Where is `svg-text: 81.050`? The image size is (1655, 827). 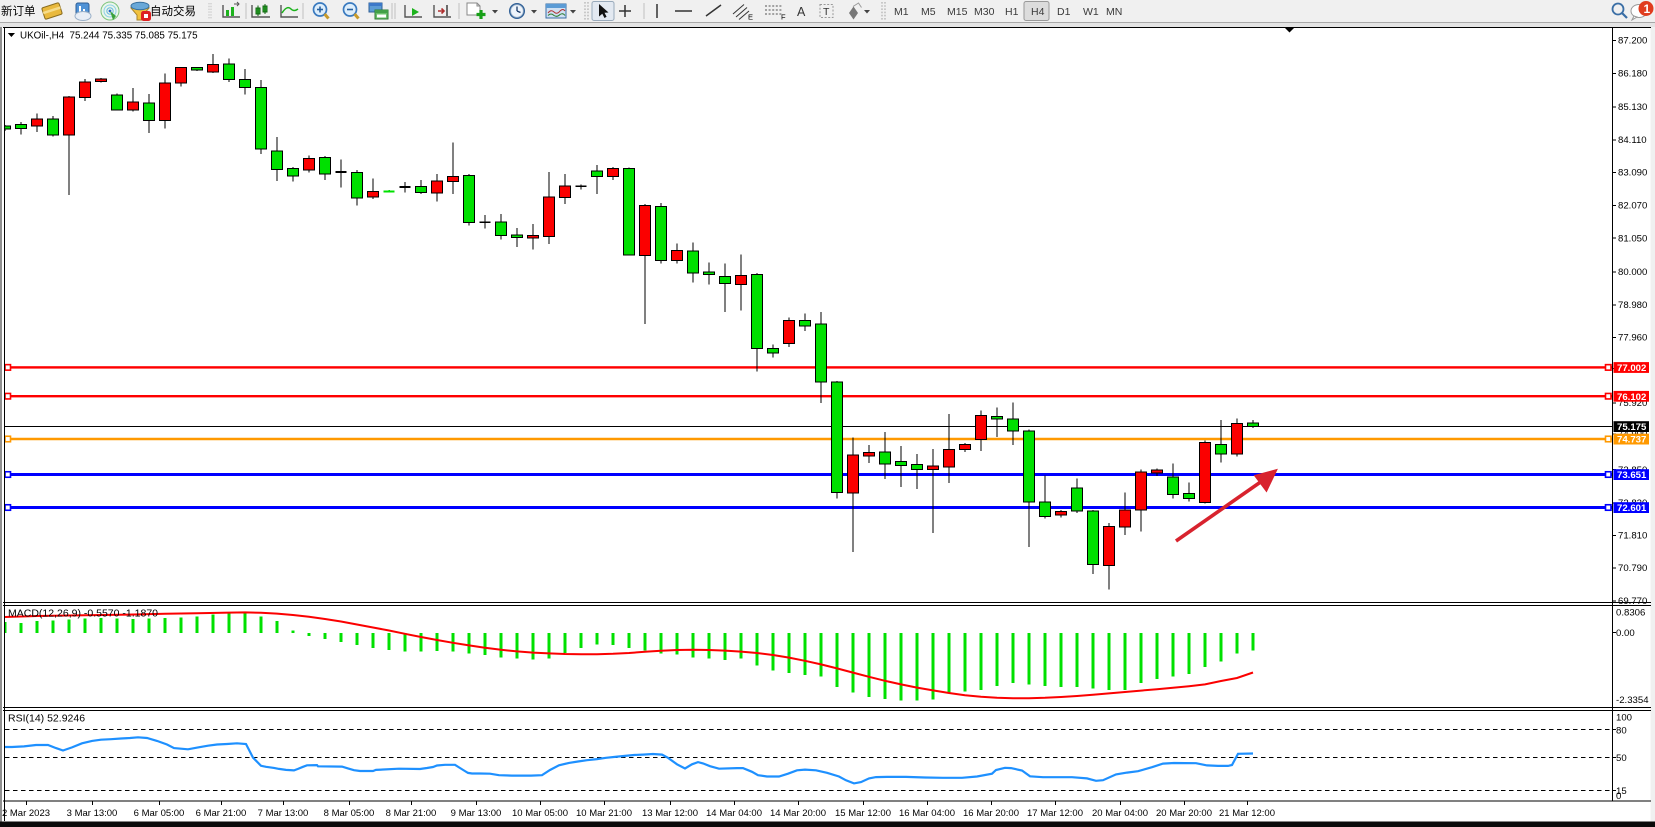
svg-text: 81.050 is located at coordinates (1632, 238).